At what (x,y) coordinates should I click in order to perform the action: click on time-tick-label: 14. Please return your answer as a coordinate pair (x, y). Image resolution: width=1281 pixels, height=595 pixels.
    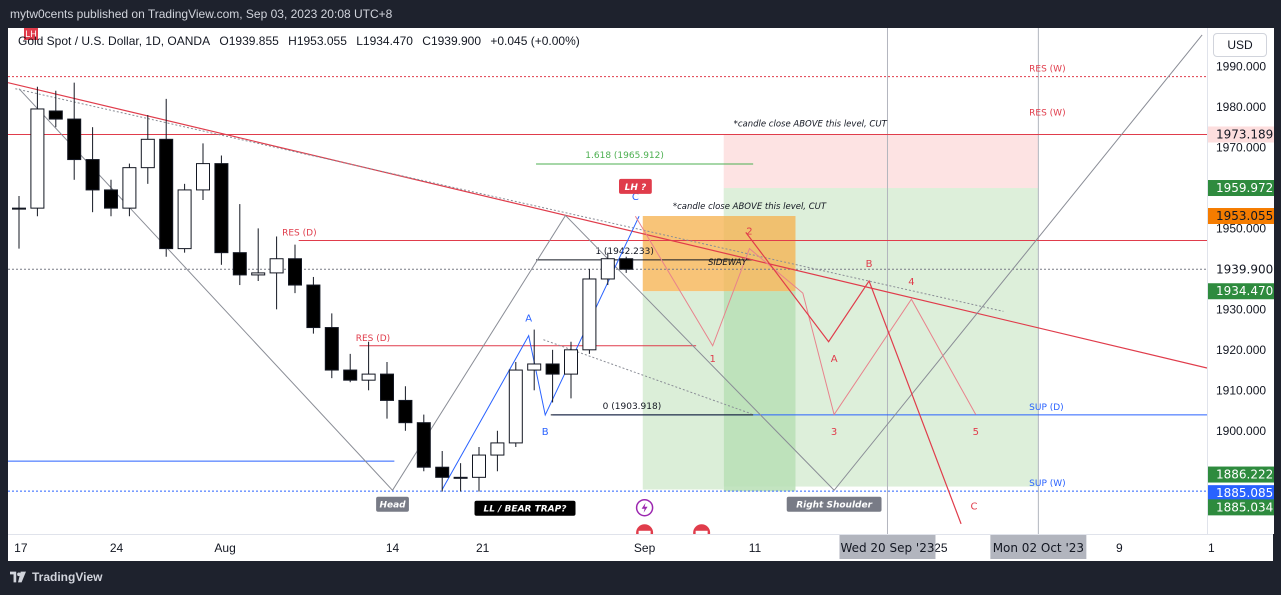
    Looking at the image, I should click on (393, 548).